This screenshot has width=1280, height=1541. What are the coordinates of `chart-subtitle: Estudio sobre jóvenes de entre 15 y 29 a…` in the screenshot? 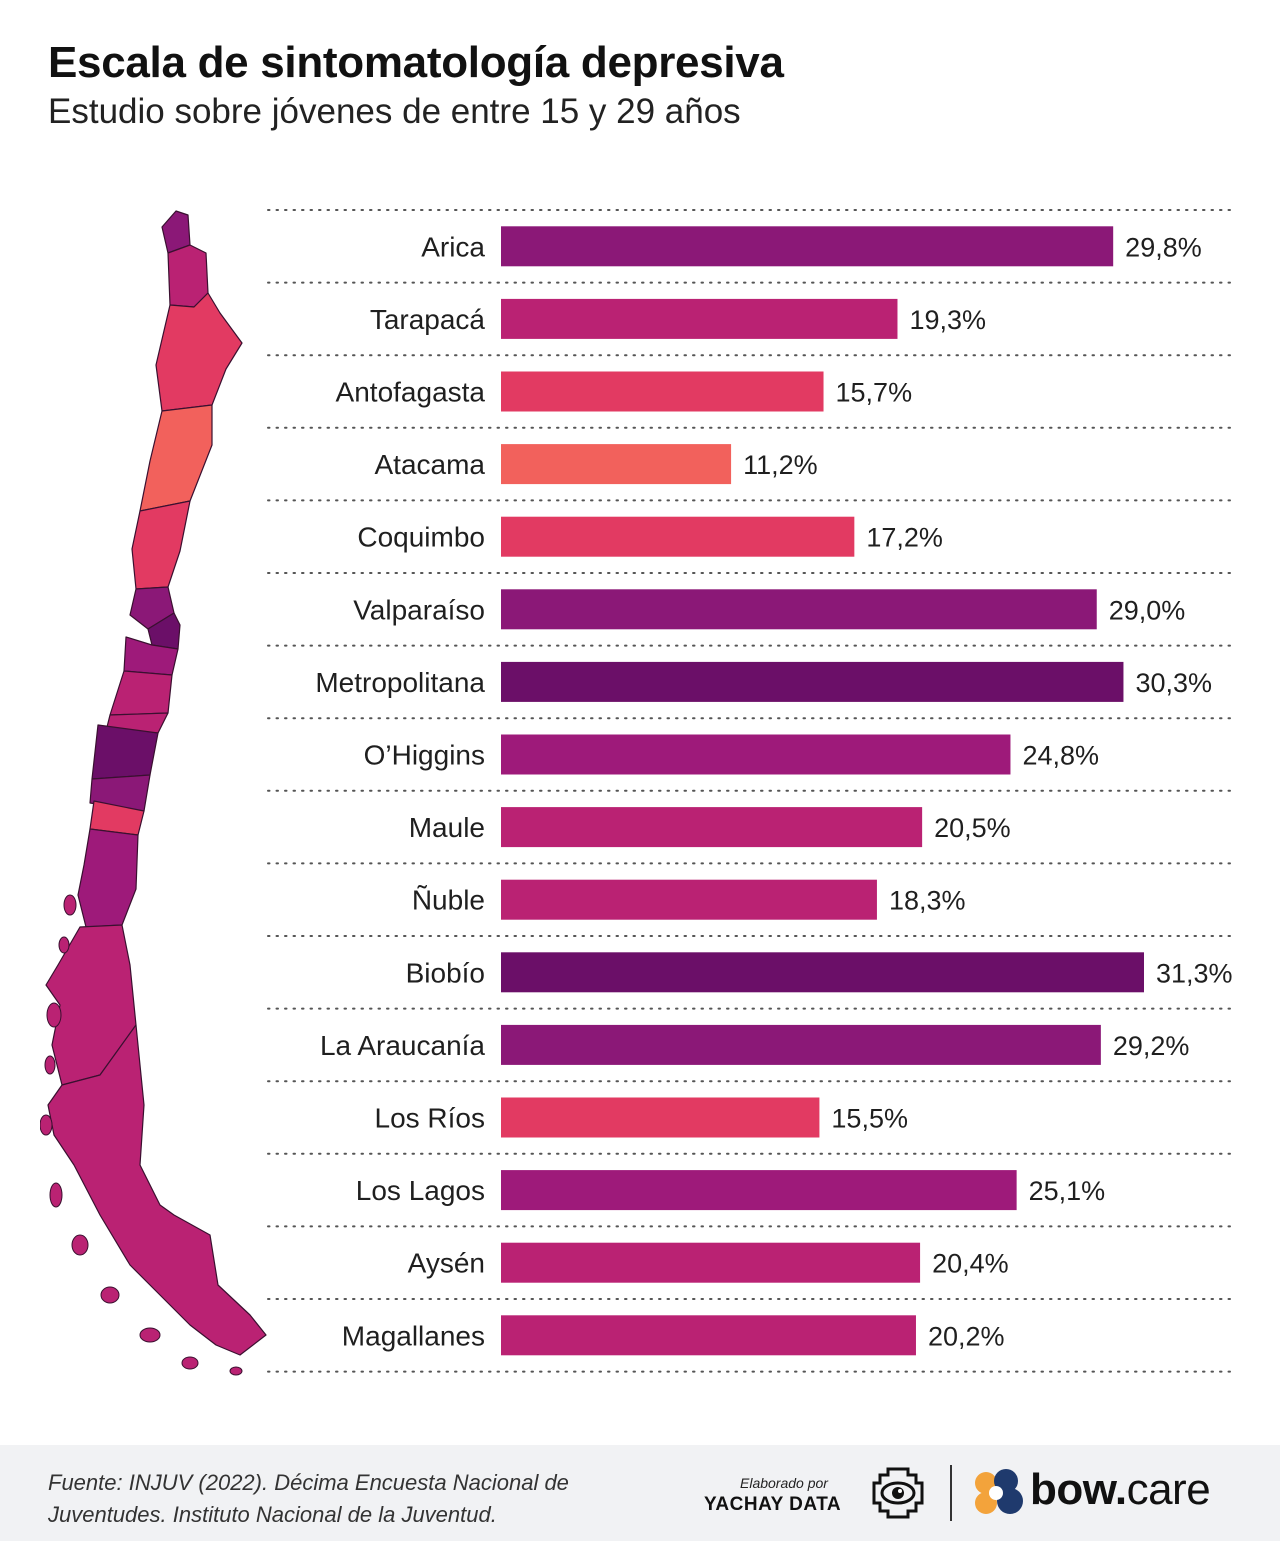 It's located at (394, 111).